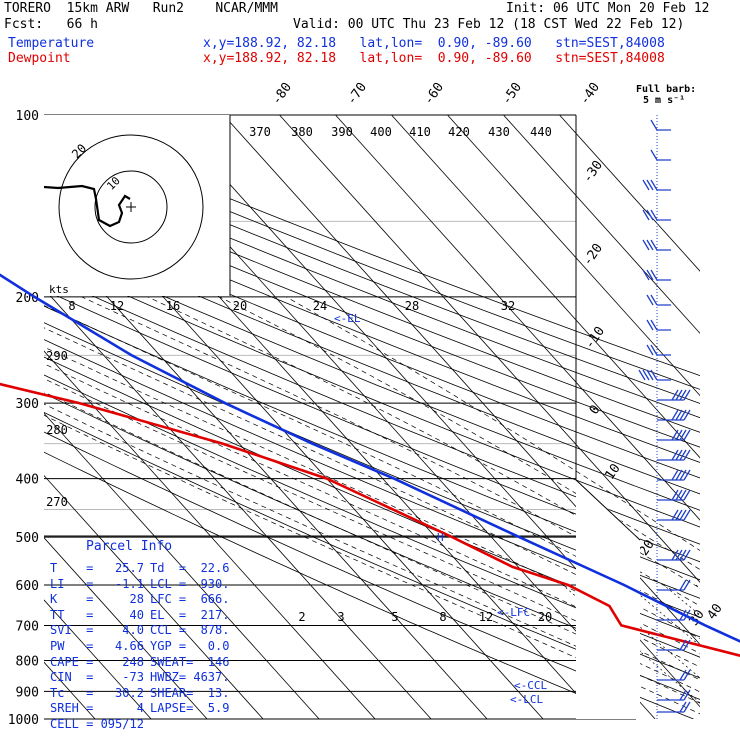 The image size is (740, 740). Describe the element at coordinates (664, 100) in the screenshot. I see `full-barb-units: 5 m s⁻¹` at that location.